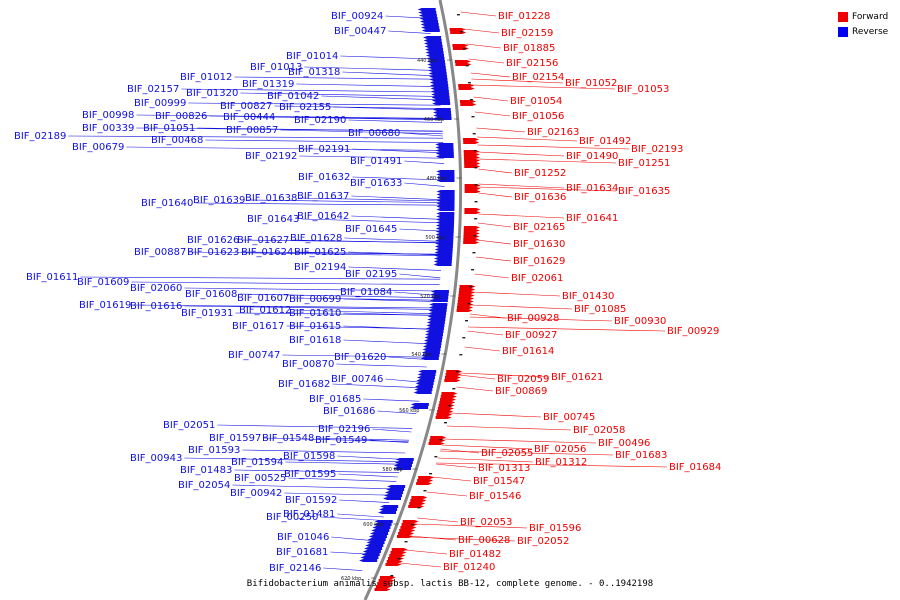 The image size is (900, 600). I want to click on gene-label-bif-01620: BIF_01620, so click(360, 357).